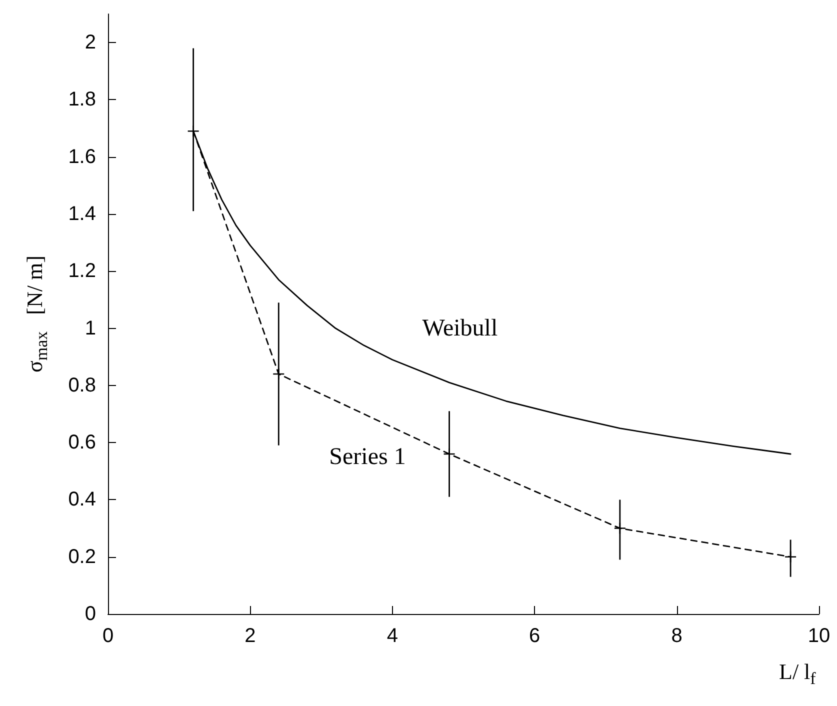 This screenshot has height=706, width=837. Describe the element at coordinates (82, 271) in the screenshot. I see `y-tick-label: 1.2` at that location.